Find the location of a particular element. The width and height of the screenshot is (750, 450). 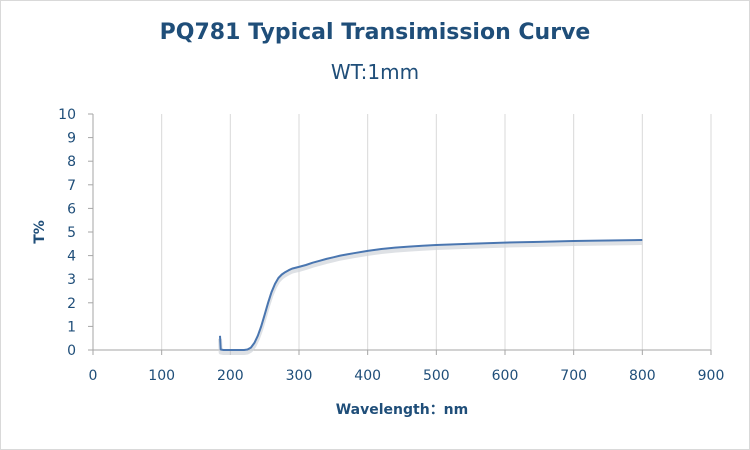

x-tick-label: 600 is located at coordinates (505, 376).